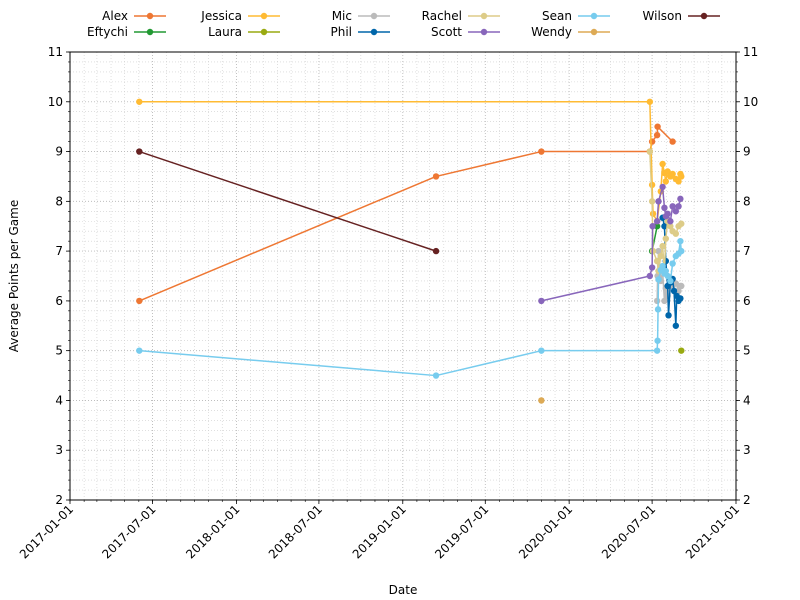  Describe the element at coordinates (59, 251) in the screenshot. I see `y-tick-label-left: 7` at that location.